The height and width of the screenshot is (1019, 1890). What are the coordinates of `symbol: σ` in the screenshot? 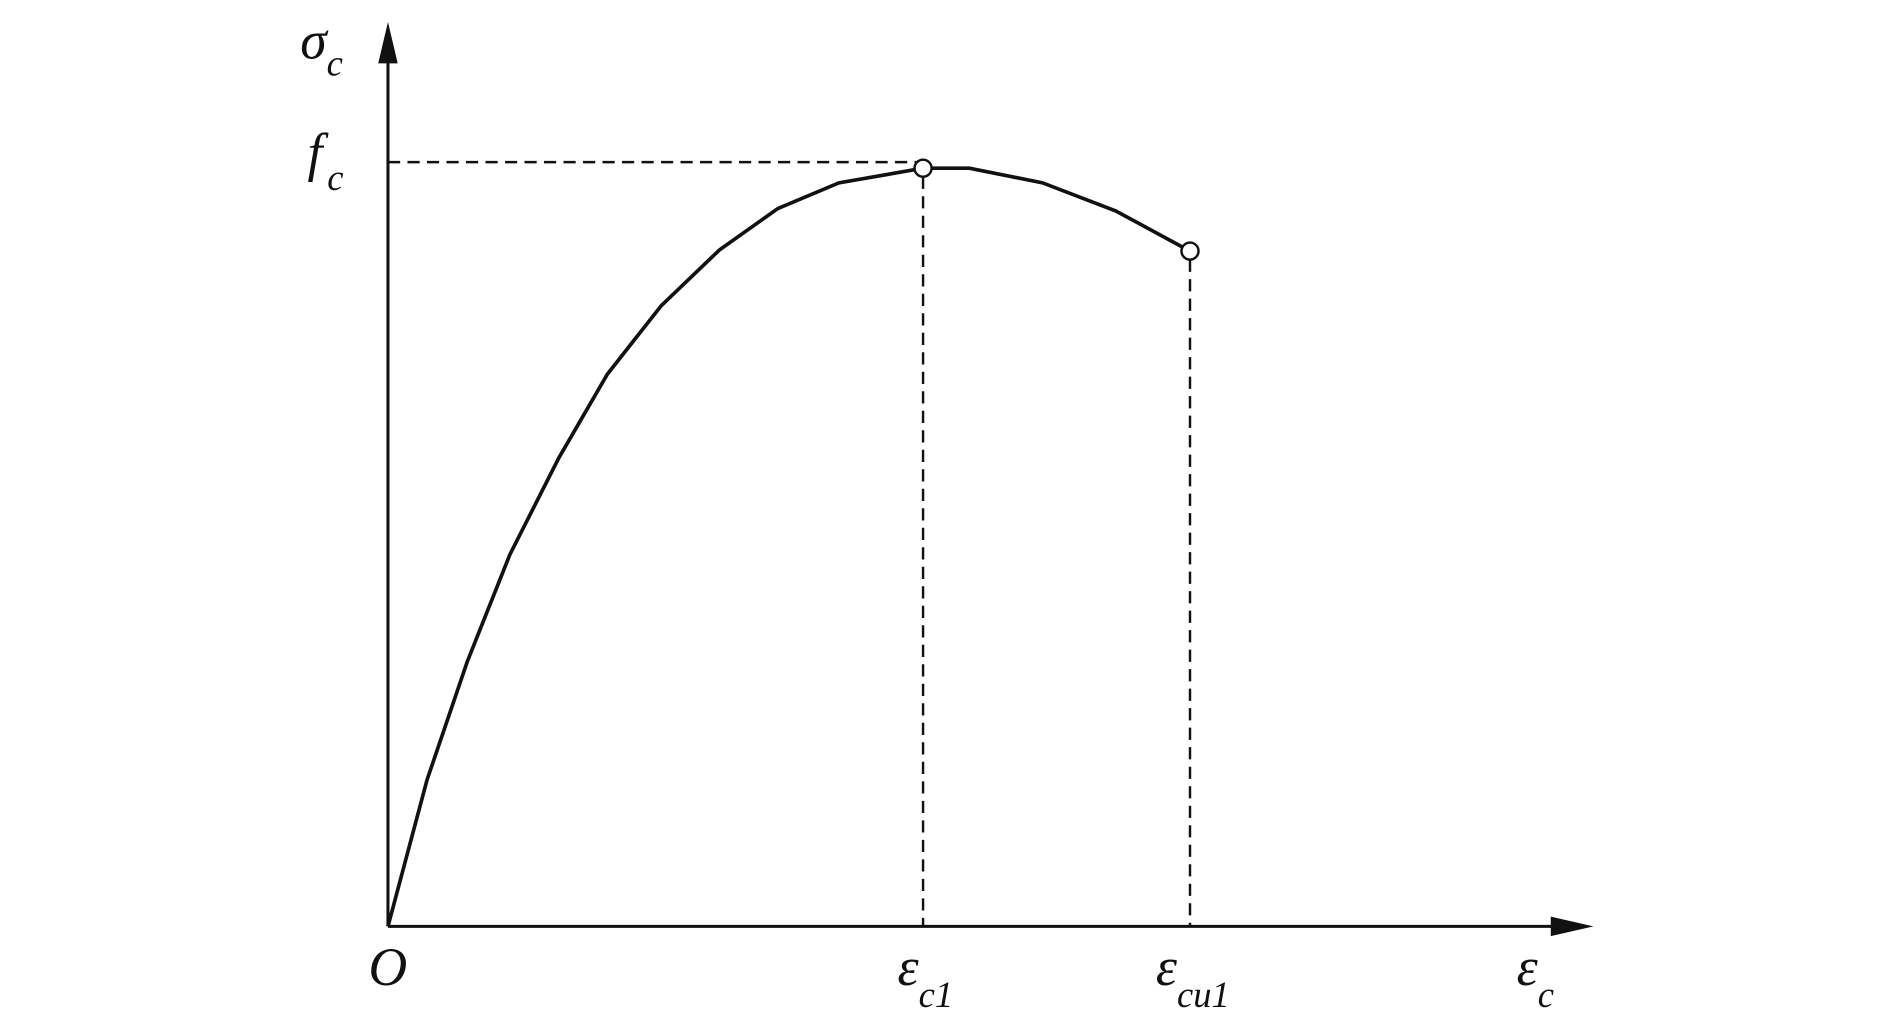 It's located at (314, 41).